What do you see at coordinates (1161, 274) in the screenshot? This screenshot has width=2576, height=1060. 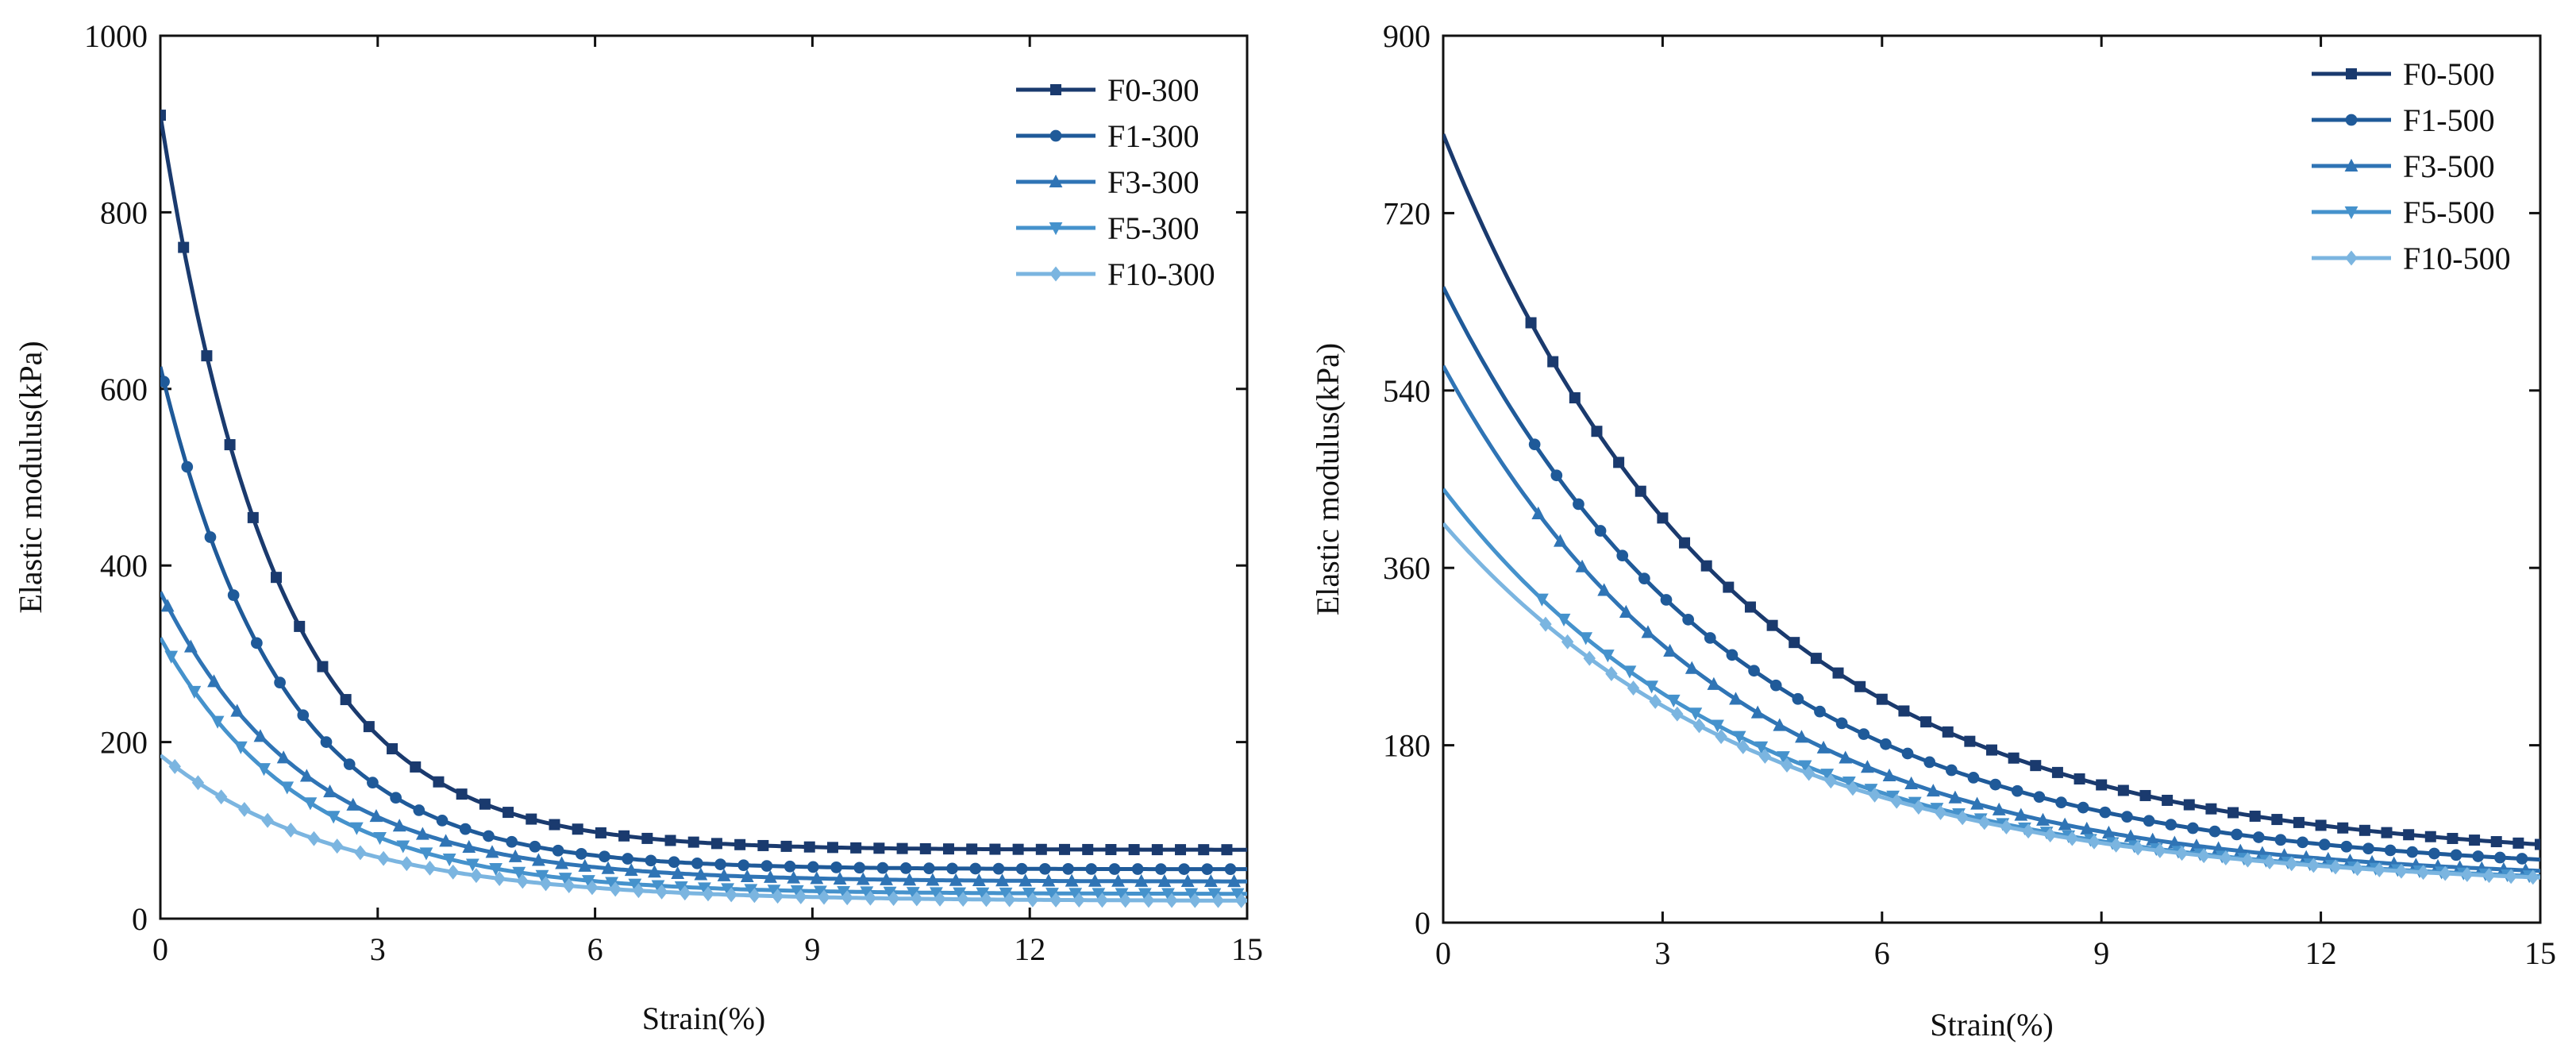 I see `legend-label-F10-300: F10-300` at bounding box center [1161, 274].